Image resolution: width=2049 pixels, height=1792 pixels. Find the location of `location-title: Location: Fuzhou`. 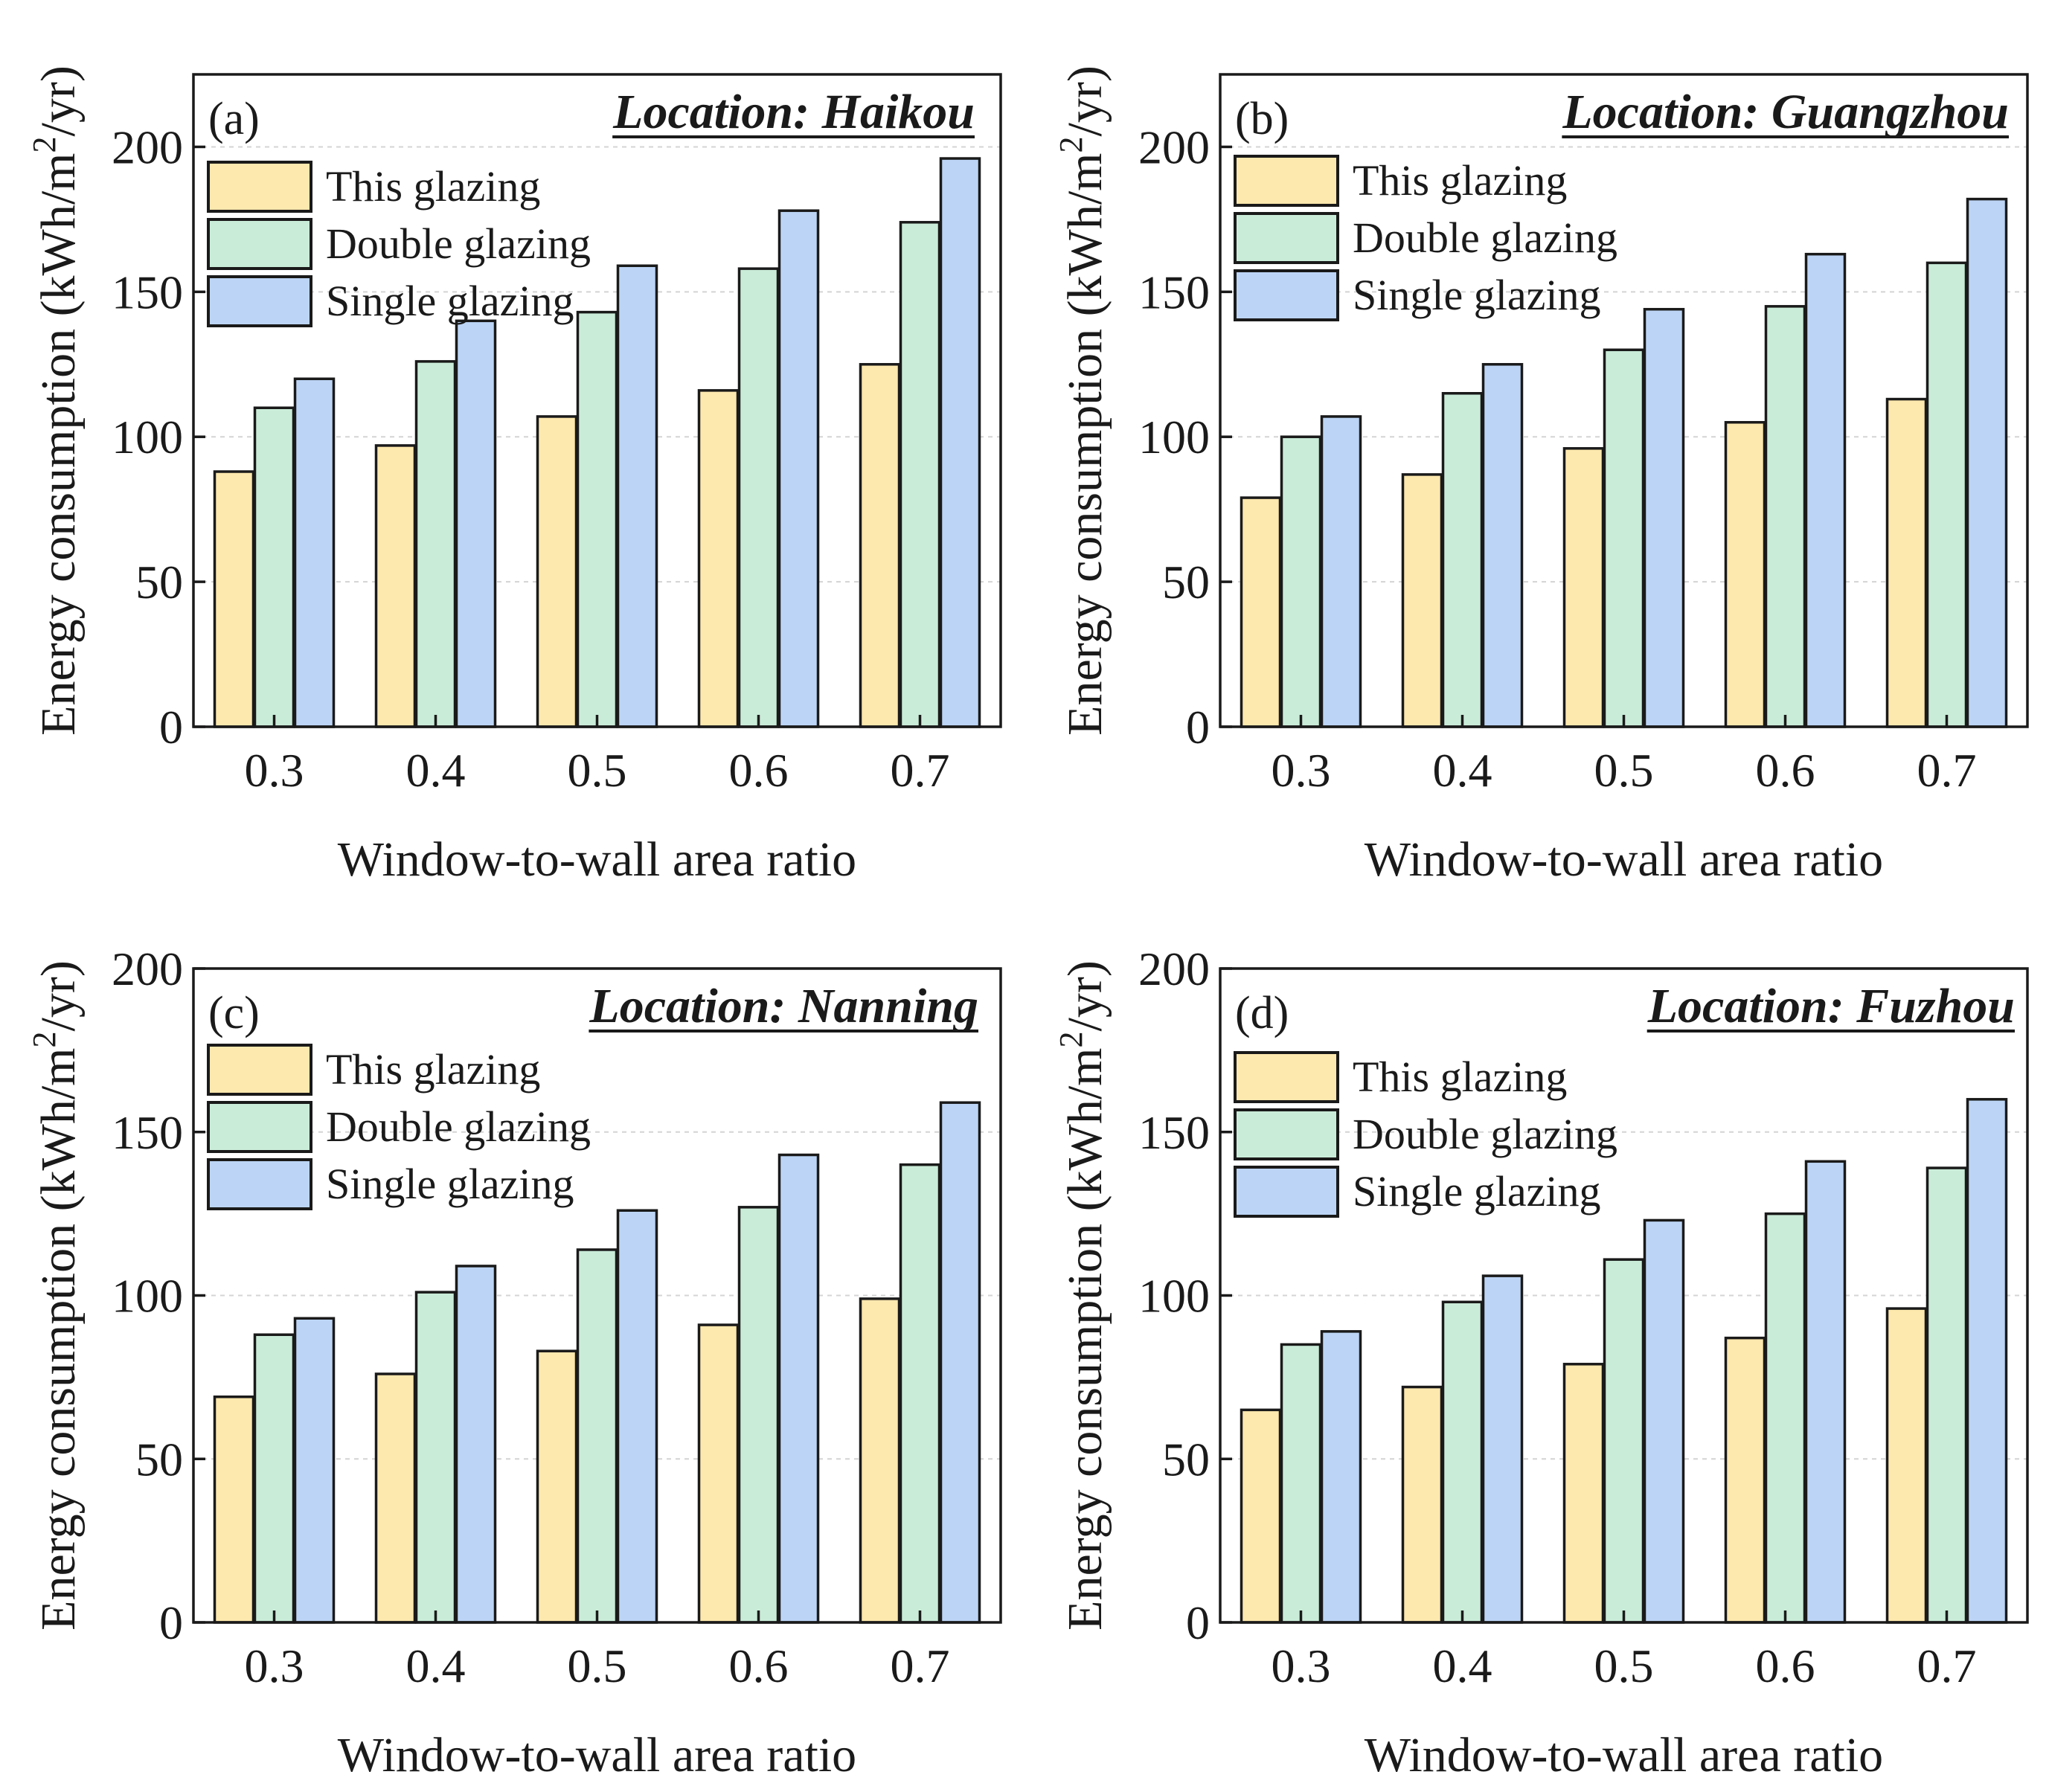

location-title: Location: Fuzhou is located at coordinates (1831, 1006).